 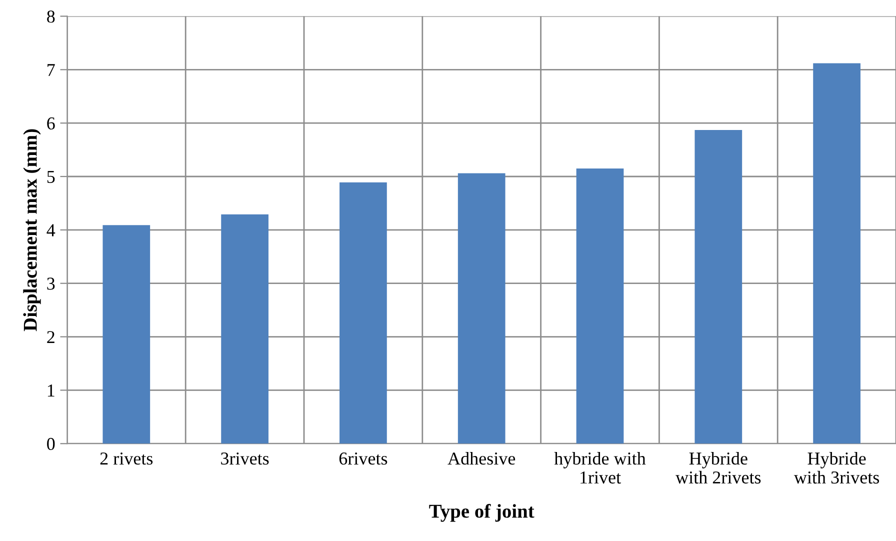 What do you see at coordinates (51, 123) in the screenshot?
I see `y-tick-label: 6` at bounding box center [51, 123].